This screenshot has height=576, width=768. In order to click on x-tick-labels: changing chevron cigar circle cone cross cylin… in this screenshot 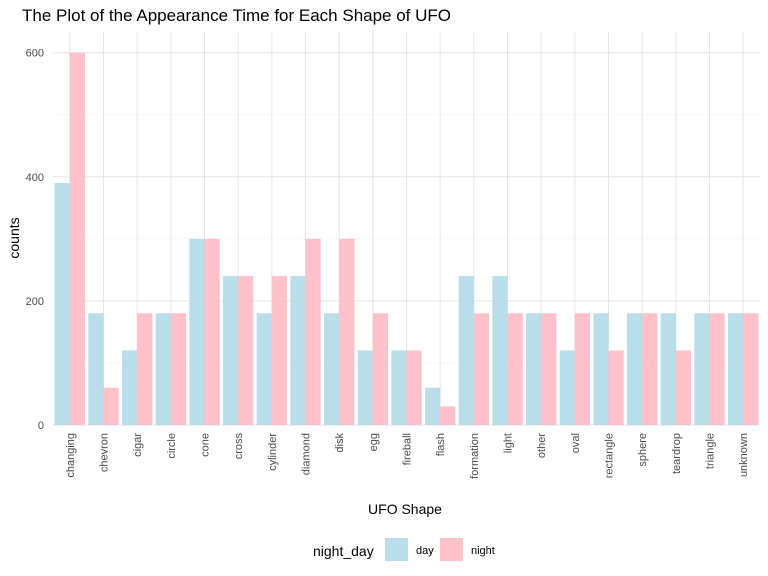, I will do `click(407, 456)`.